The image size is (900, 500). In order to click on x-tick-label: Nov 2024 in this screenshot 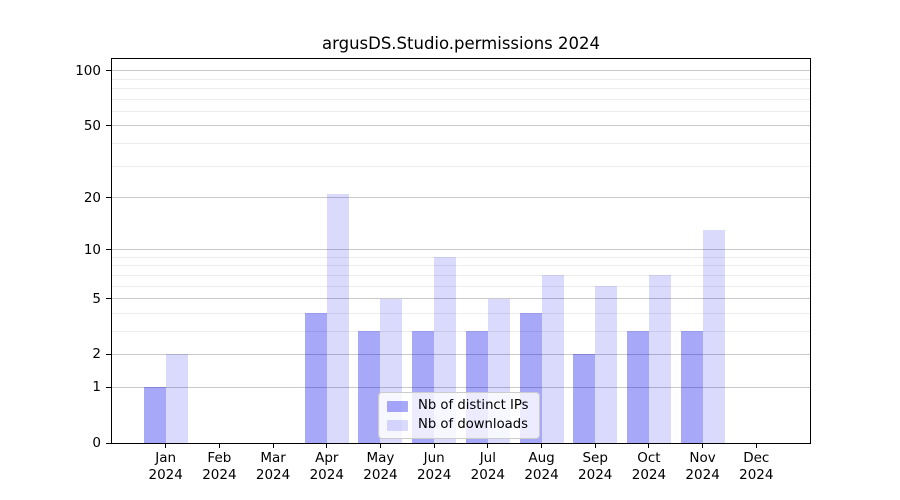, I will do `click(702, 466)`.